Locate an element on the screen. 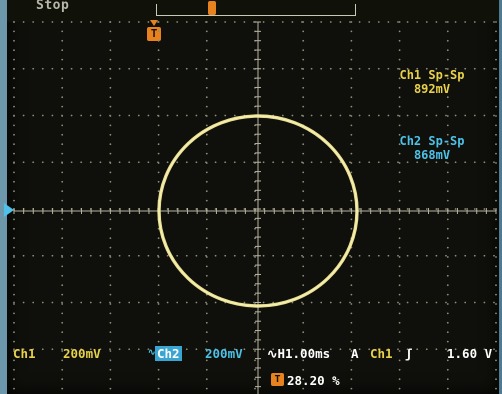 The width and height of the screenshot is (502, 394). ch2-label: Ch2 is located at coordinates (168, 353).